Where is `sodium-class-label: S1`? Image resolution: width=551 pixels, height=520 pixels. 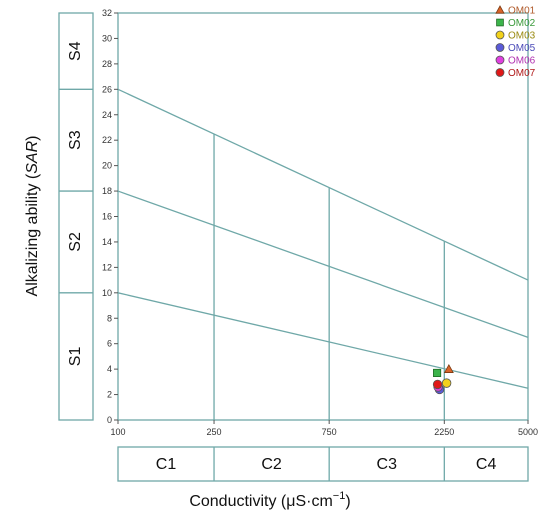 sodium-class-label: S1 is located at coordinates (75, 357).